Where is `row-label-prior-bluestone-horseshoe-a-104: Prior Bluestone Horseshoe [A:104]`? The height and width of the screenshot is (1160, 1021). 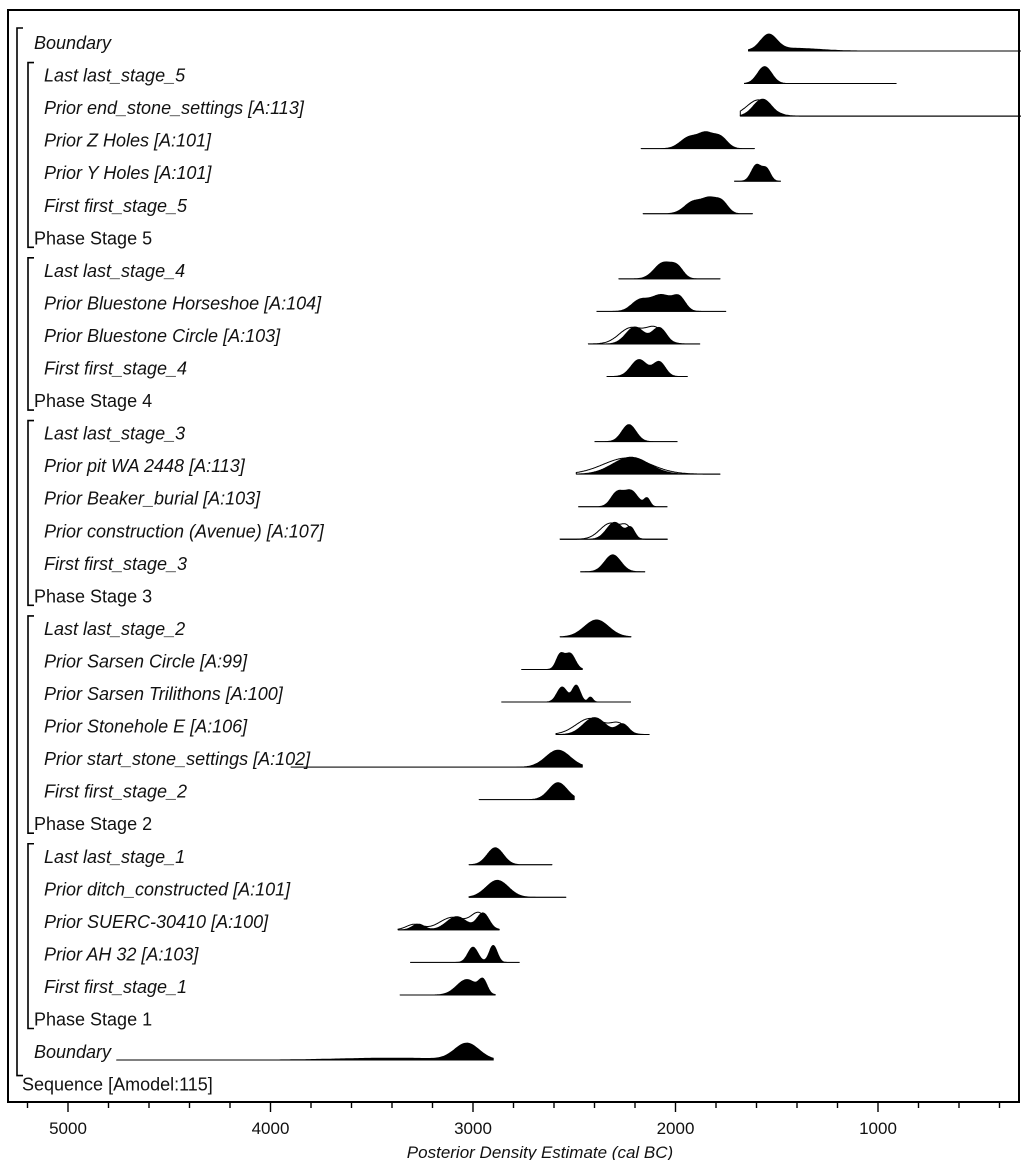 row-label-prior-bluestone-horseshoe-a-104: Prior Bluestone Horseshoe [A:104] is located at coordinates (183, 303).